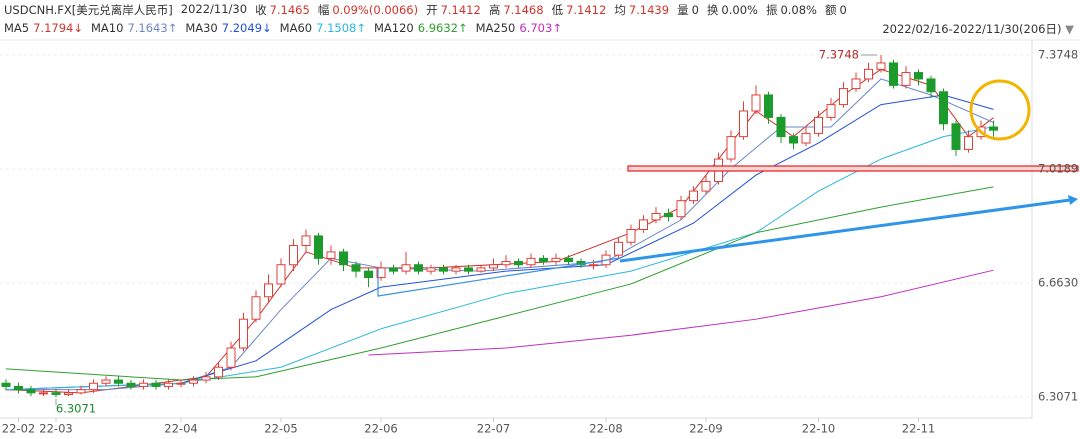 This screenshot has height=439, width=1080. Describe the element at coordinates (336, 28) in the screenshot. I see `ma-value: 7.1508` at that location.